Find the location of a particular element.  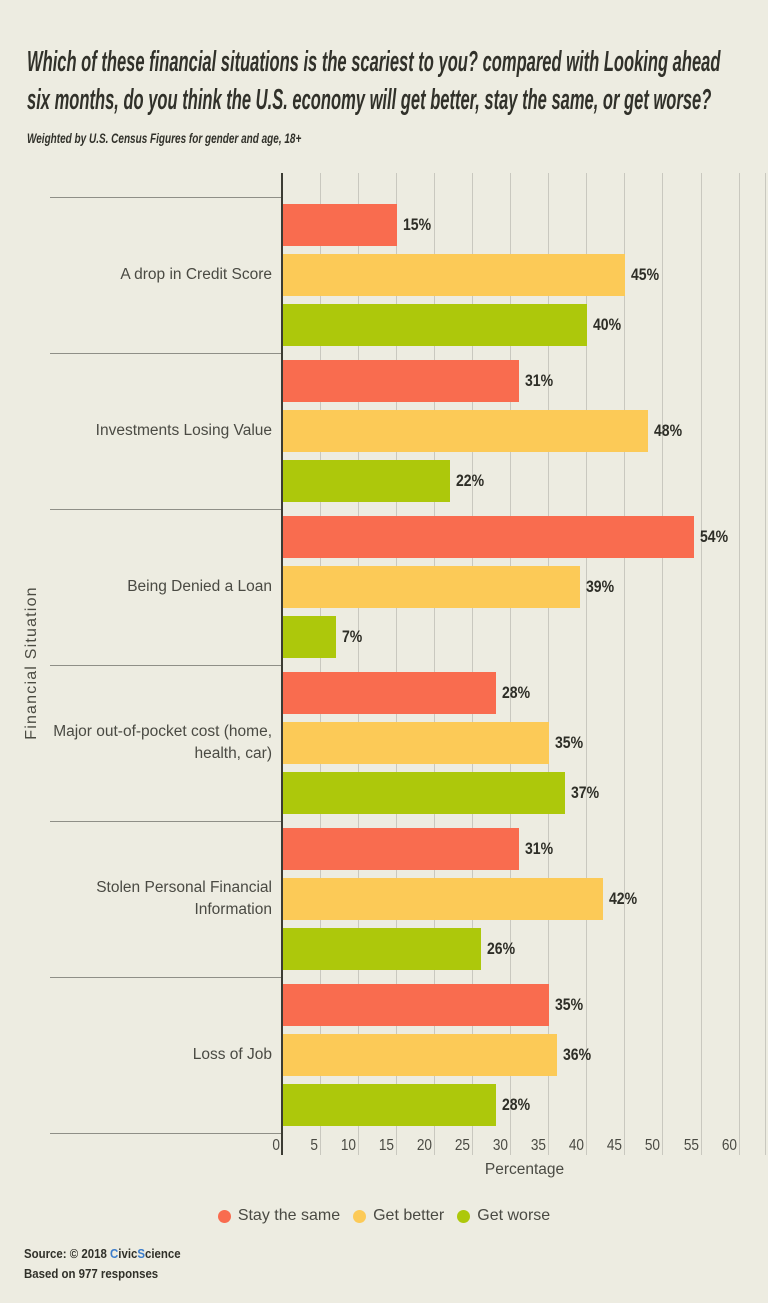

x-tick-label: 50 is located at coordinates (652, 1145).